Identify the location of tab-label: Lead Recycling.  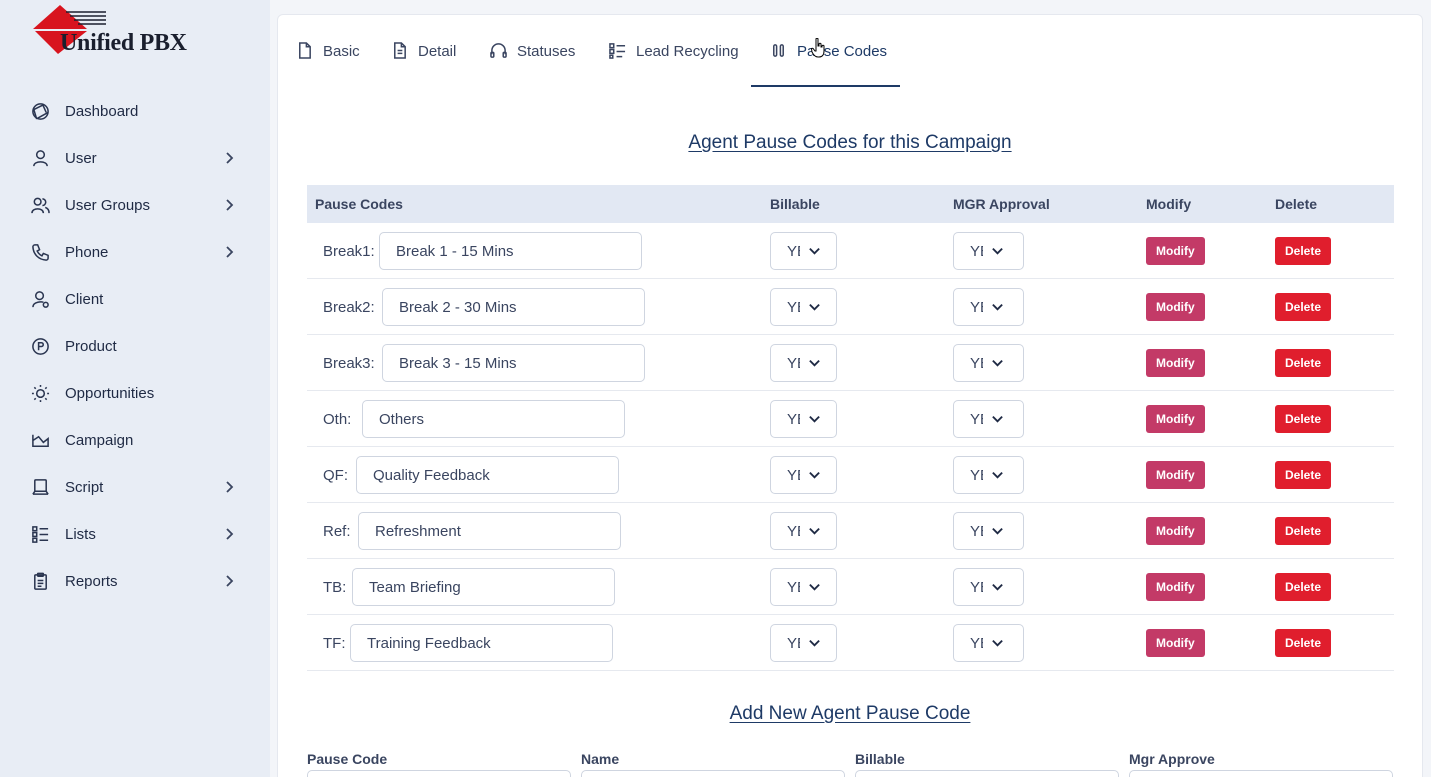
(687, 51).